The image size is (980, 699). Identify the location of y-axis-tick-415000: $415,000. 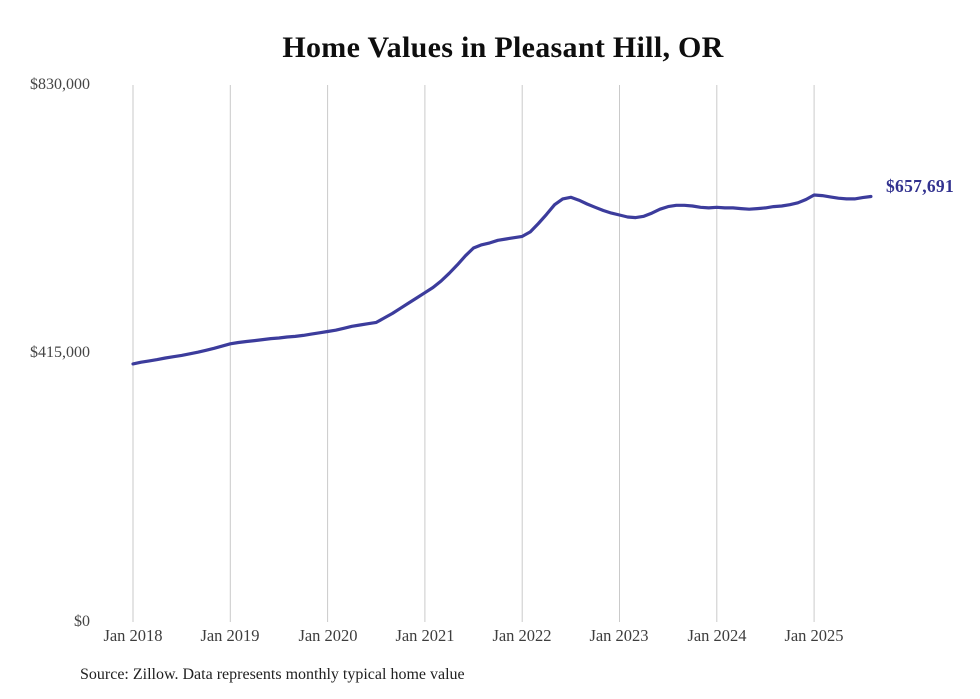
(60, 352).